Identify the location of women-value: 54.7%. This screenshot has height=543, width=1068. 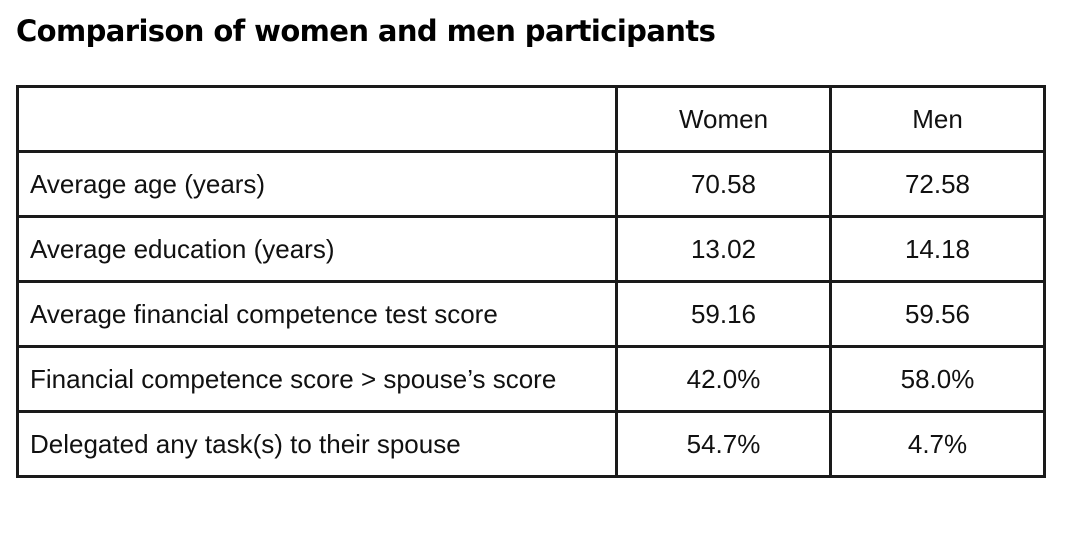
(723, 444).